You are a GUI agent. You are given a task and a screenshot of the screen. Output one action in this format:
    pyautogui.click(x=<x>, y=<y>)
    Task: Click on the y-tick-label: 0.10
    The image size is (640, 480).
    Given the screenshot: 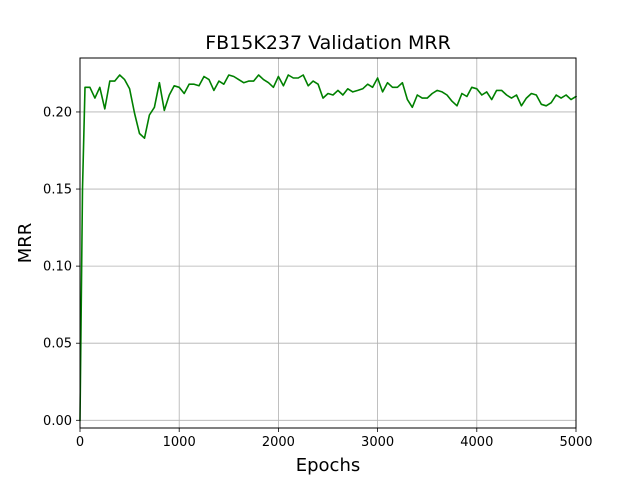 What is the action you would take?
    pyautogui.click(x=57, y=267)
    